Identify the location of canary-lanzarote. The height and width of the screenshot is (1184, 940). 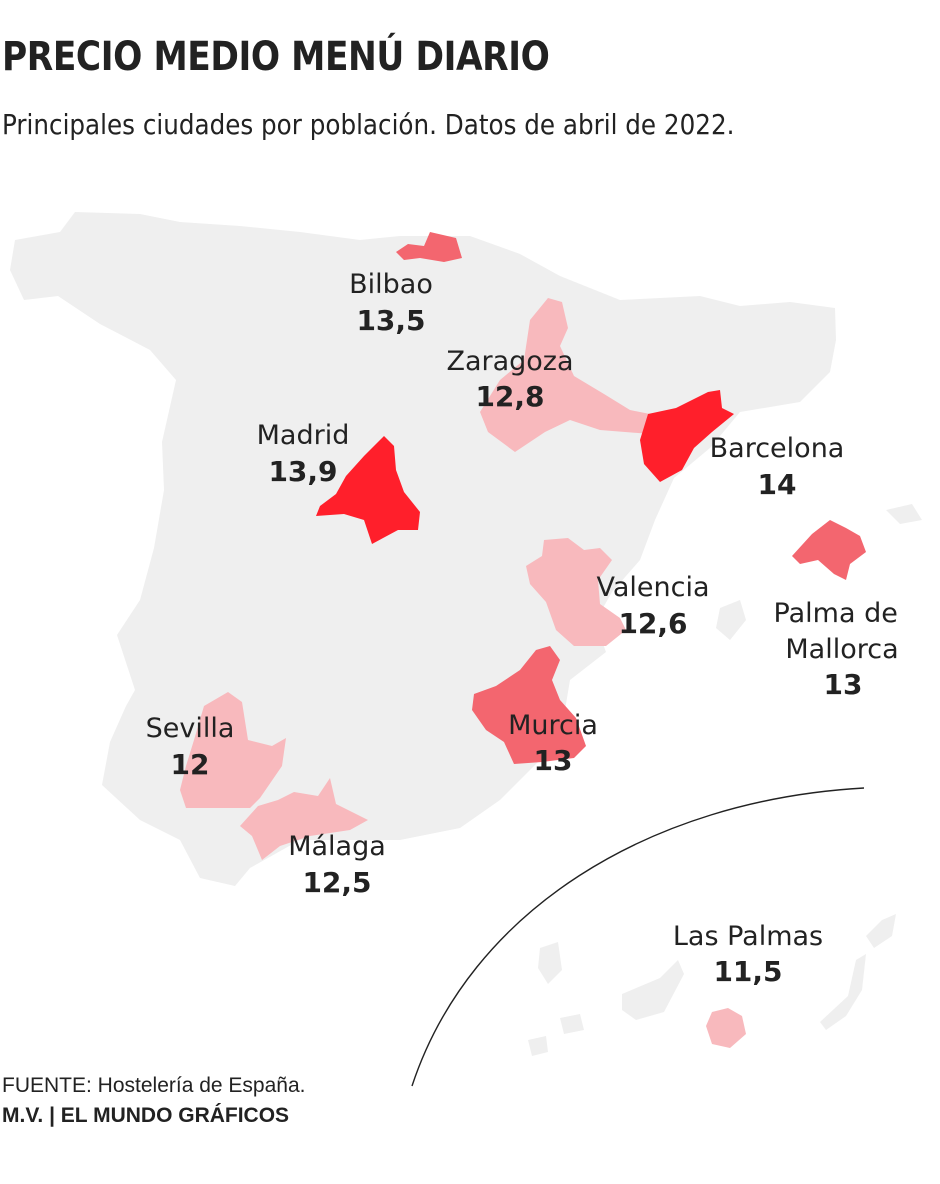
(881, 931).